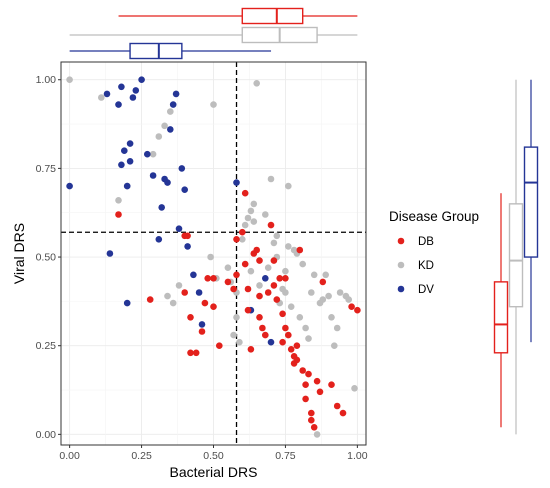 This screenshot has height=488, width=550. I want to click on legend-key-kd, so click(401, 265).